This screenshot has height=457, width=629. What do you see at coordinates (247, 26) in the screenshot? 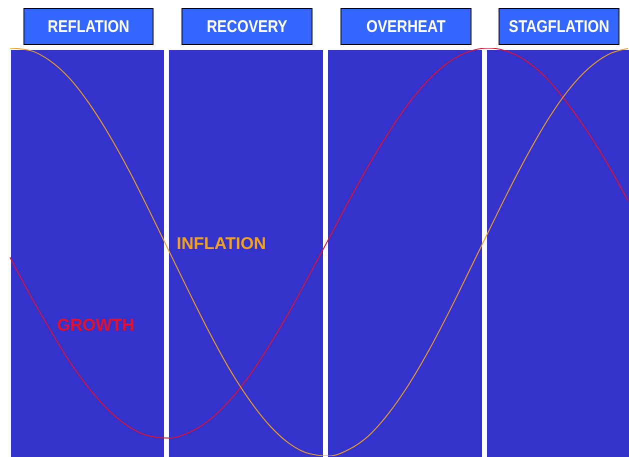
I see `text: RECOVERY` at bounding box center [247, 26].